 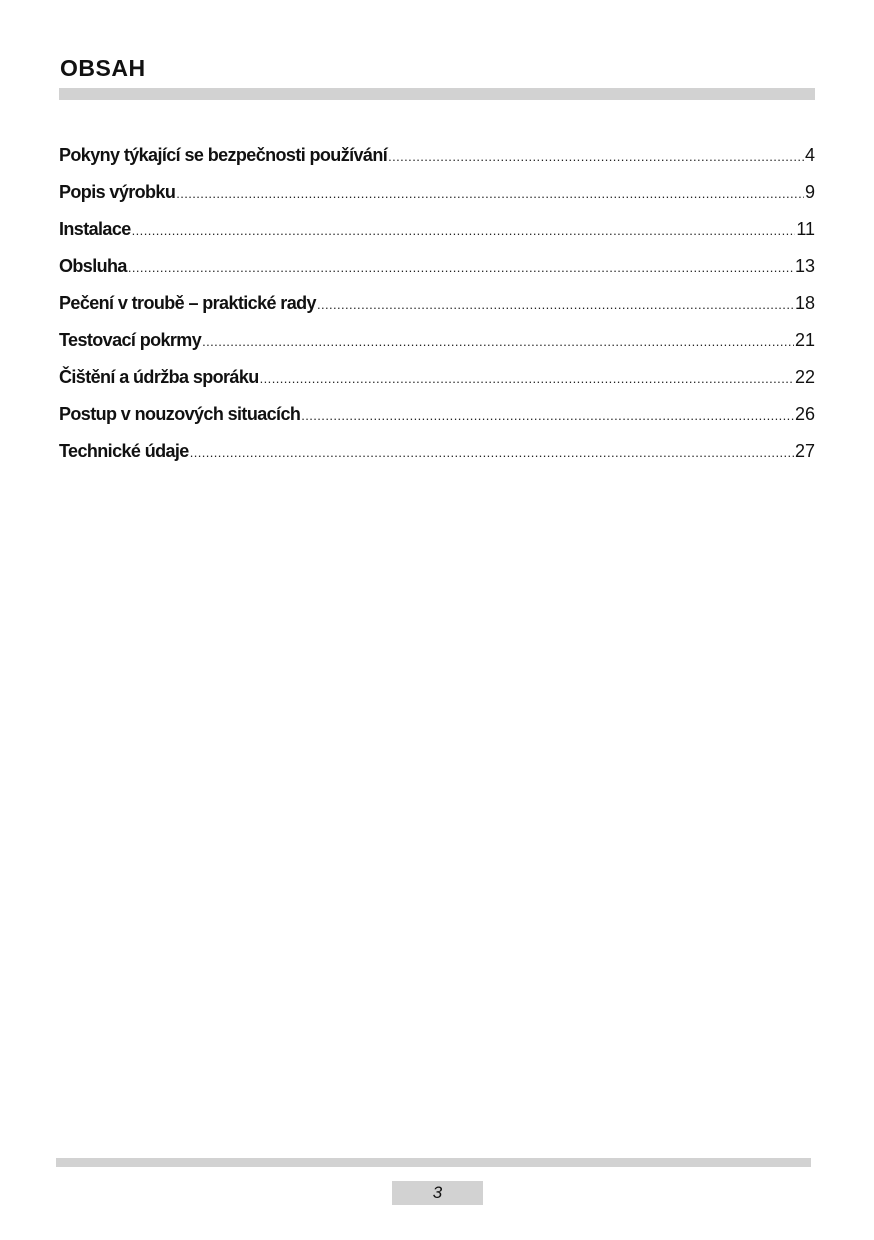 I want to click on toc-entry: Obsluha 13, so click(x=437, y=274).